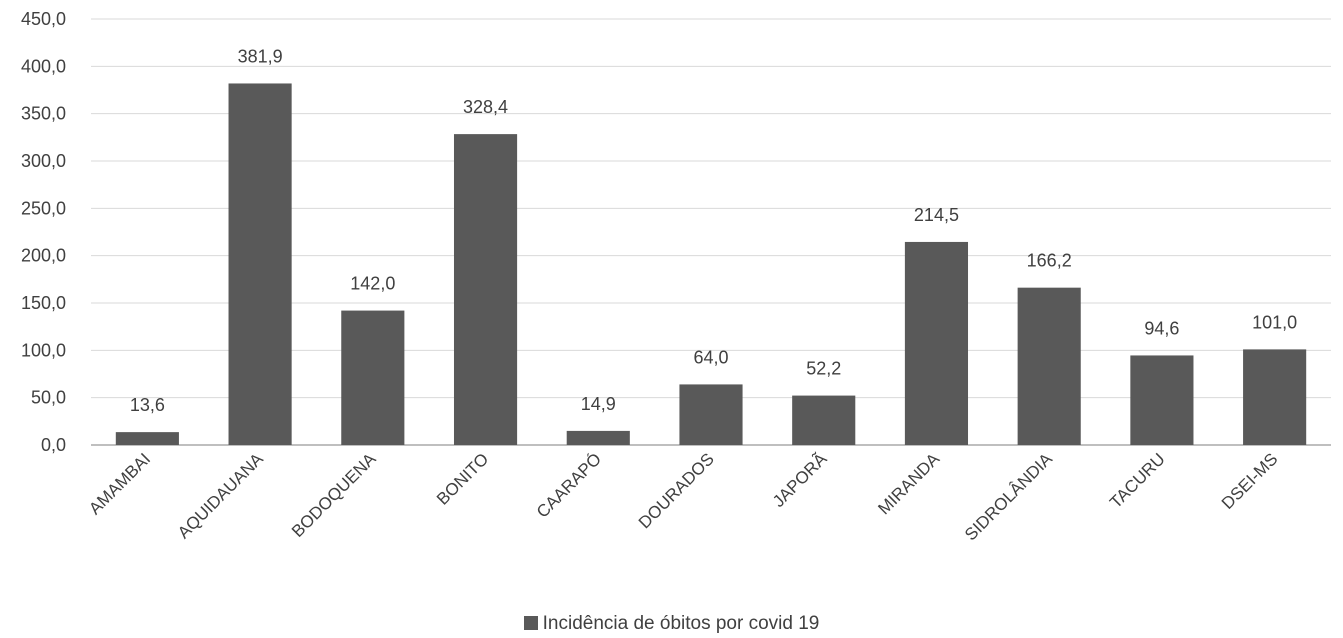 This screenshot has width=1343, height=638. Describe the element at coordinates (43, 114) in the screenshot. I see `y-tick-label: 350,0` at that location.